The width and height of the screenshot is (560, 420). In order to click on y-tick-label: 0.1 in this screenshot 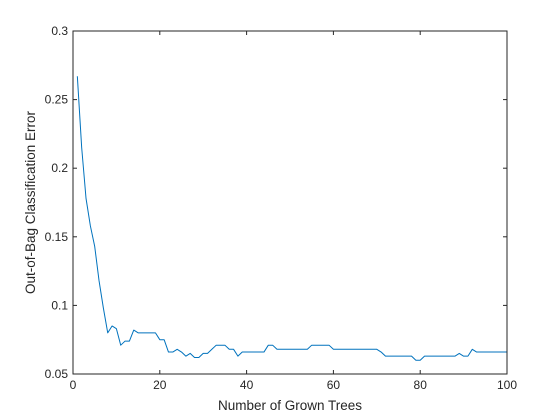, I will do `click(59, 305)`.